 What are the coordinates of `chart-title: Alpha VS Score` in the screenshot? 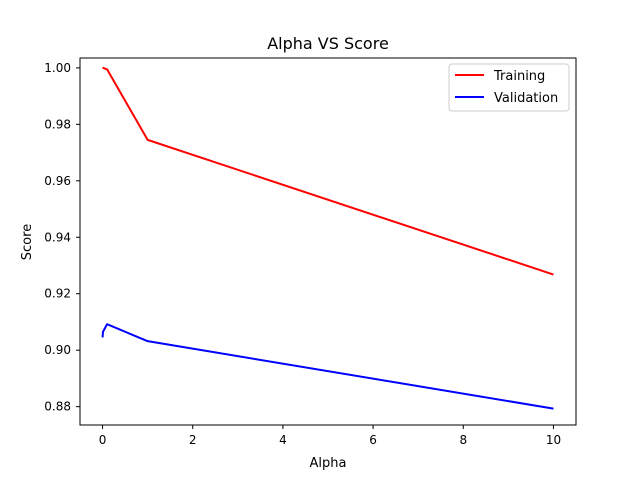 It's located at (328, 43).